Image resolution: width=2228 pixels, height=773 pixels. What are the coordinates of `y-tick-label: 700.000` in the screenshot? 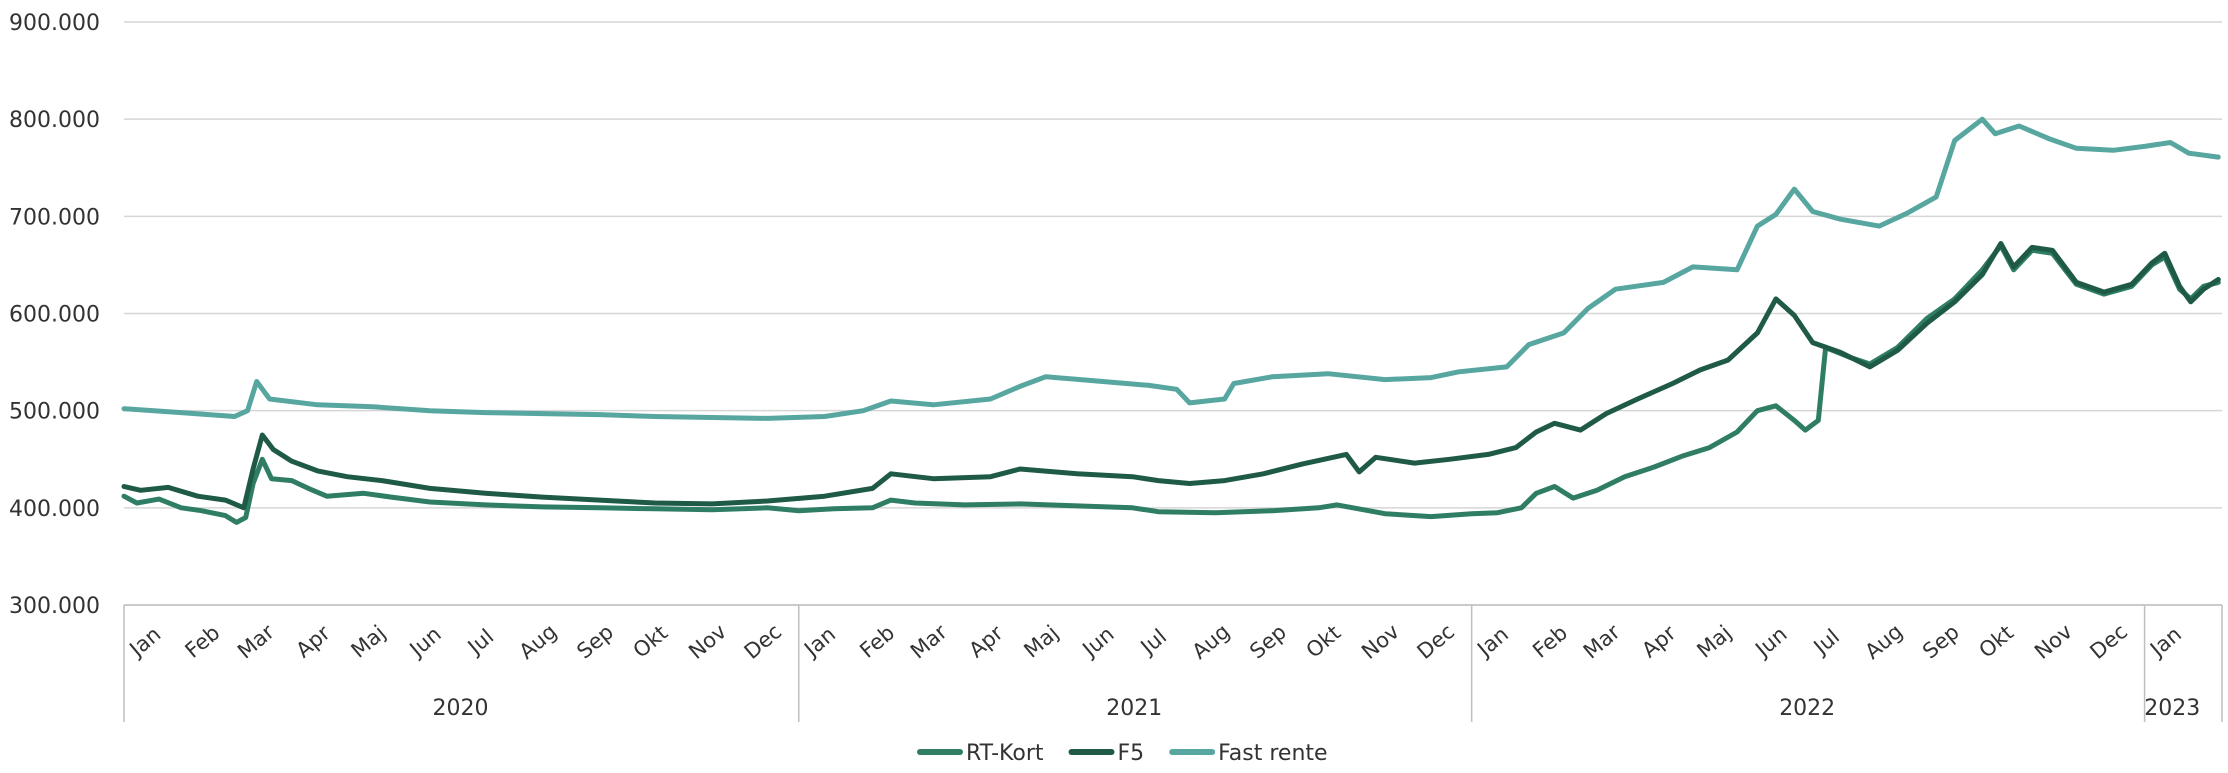 It's located at (54, 217).